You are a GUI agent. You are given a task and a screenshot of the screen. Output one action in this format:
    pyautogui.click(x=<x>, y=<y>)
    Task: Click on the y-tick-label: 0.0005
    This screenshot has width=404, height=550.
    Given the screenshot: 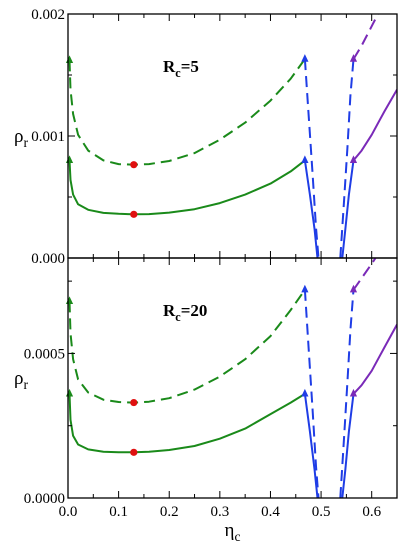 What is the action you would take?
    pyautogui.click(x=44, y=354)
    